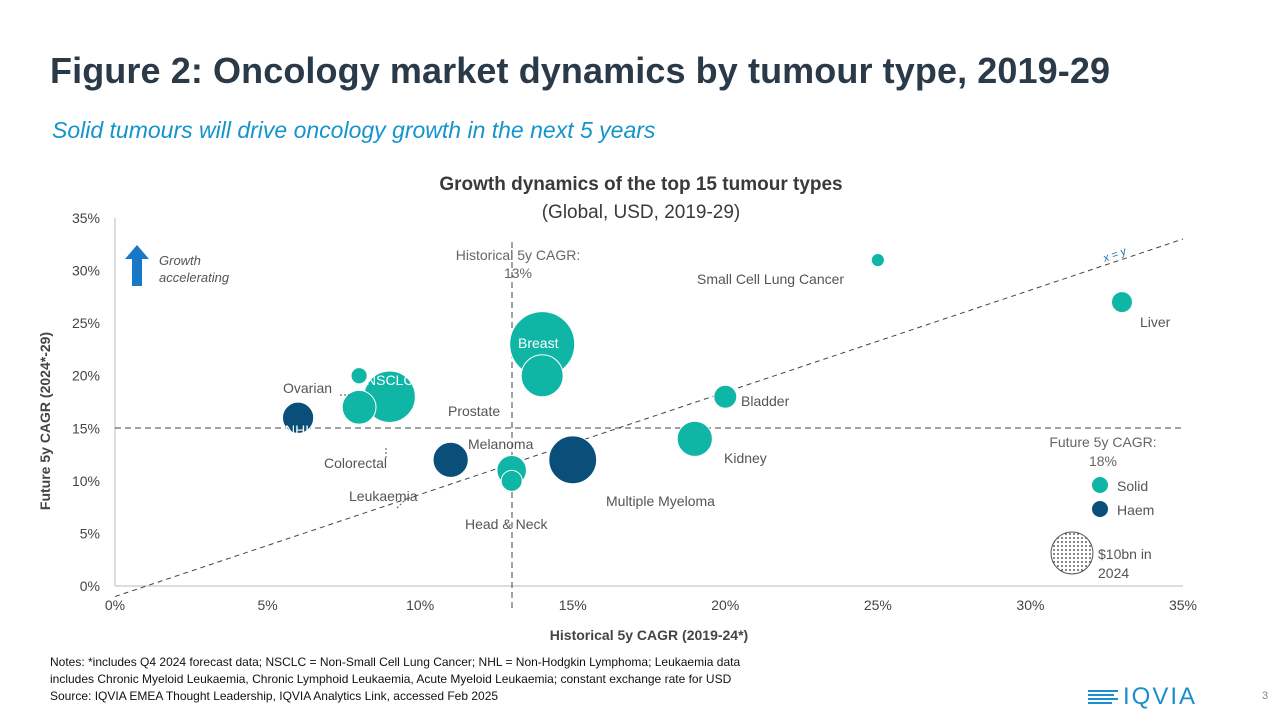 The width and height of the screenshot is (1280, 720). I want to click on x-tick-label: 0%, so click(115, 605).